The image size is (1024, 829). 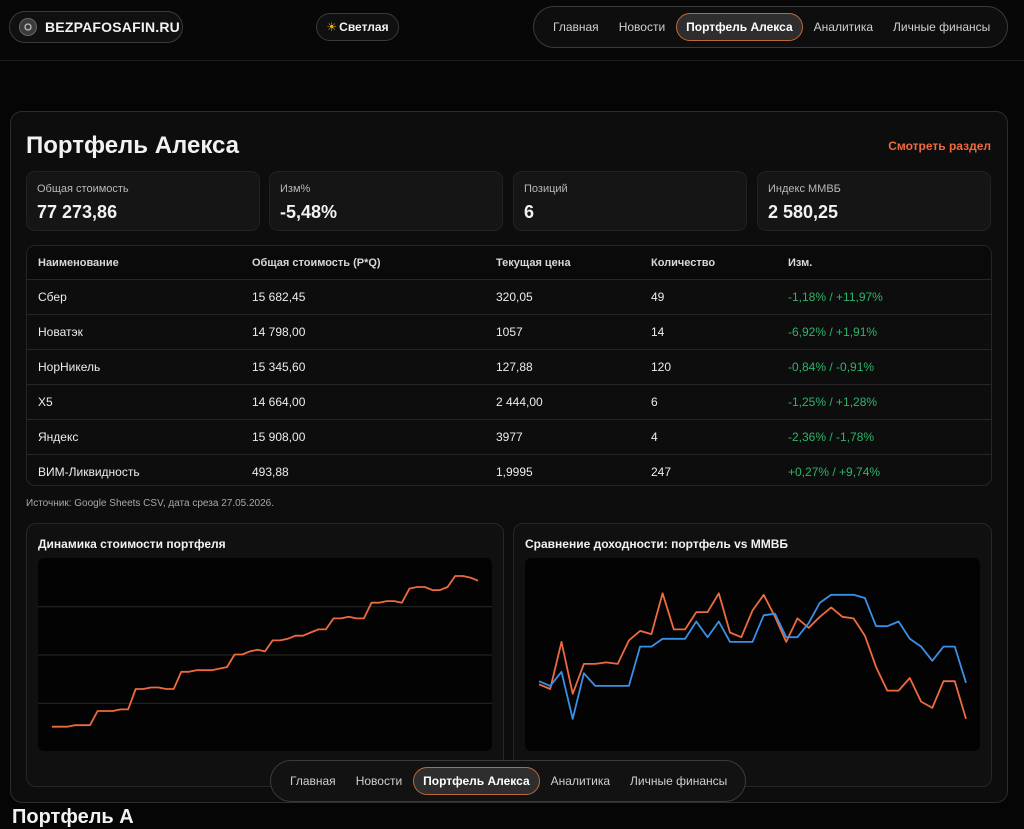 I want to click on column-header: Текущая цена, so click(x=573, y=263).